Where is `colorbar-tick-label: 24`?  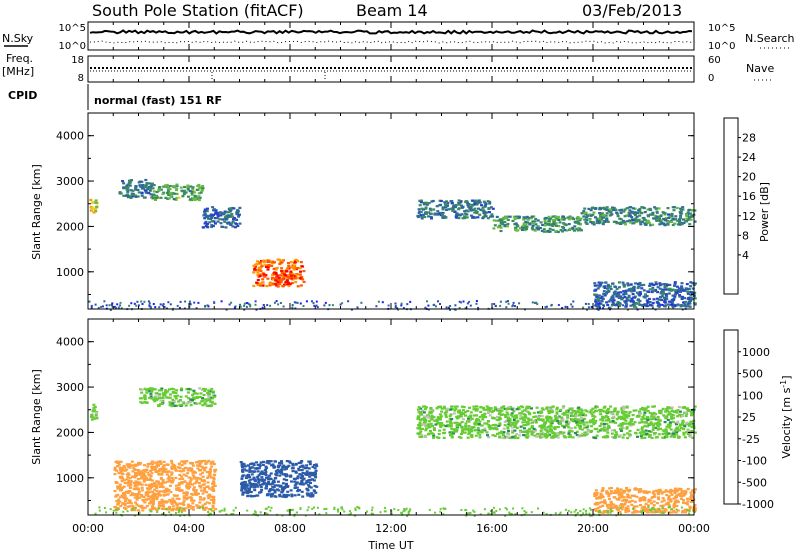 colorbar-tick-label: 24 is located at coordinates (749, 157).